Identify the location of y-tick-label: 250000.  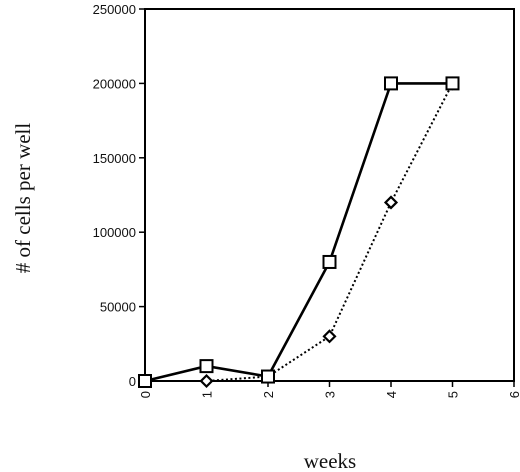
(114, 9).